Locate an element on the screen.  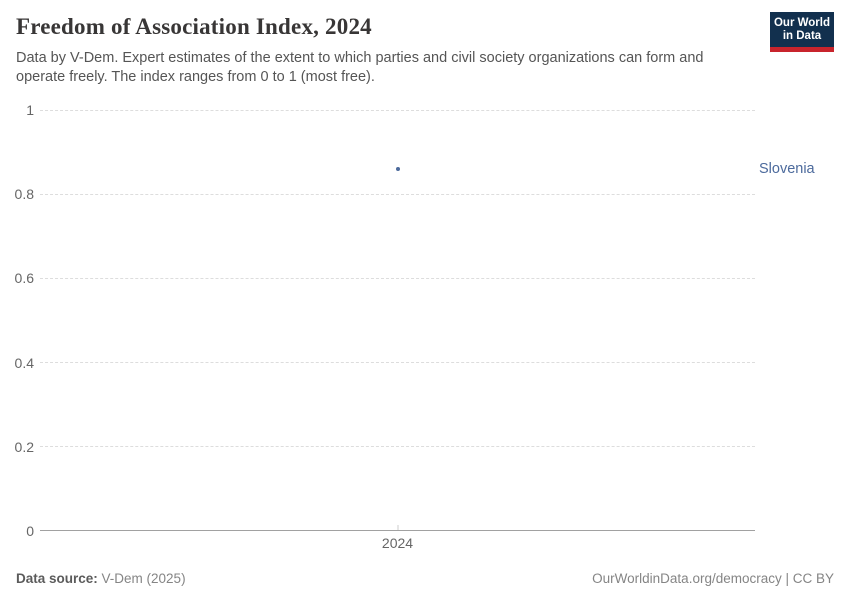
footer-attribution-link: OurWorldinData.org/democracy | CC BY is located at coordinates (713, 578).